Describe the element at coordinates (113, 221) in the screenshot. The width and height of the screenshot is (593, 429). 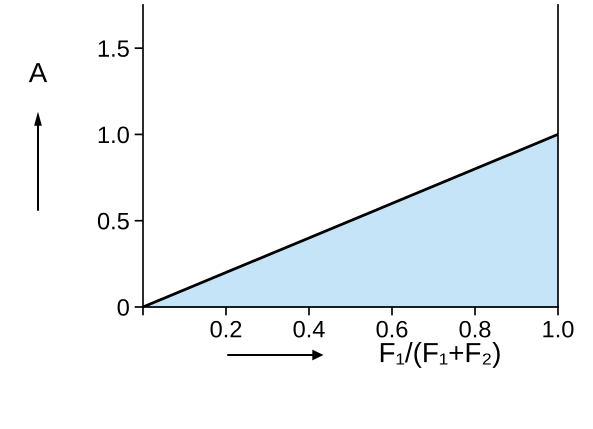
I see `y-tick-label: 0.5` at that location.